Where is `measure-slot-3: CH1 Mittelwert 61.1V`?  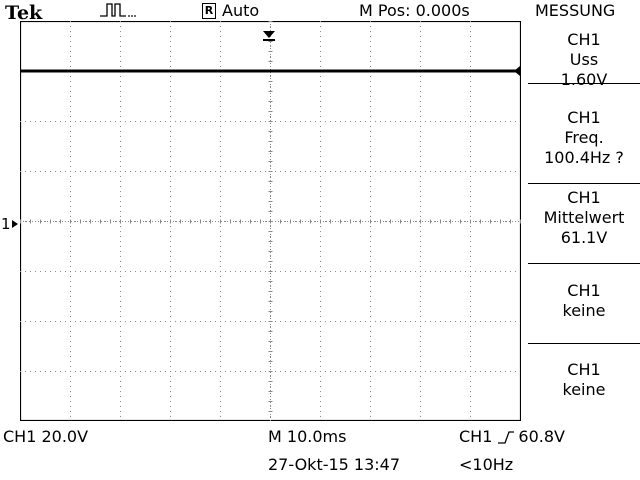
measure-slot-3: CH1 Mittelwert 61.1V is located at coordinates (584, 218).